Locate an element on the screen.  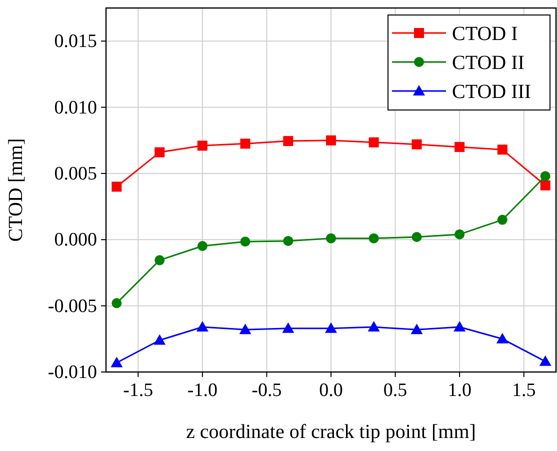
x-tick-label: 1.0 is located at coordinates (460, 390).